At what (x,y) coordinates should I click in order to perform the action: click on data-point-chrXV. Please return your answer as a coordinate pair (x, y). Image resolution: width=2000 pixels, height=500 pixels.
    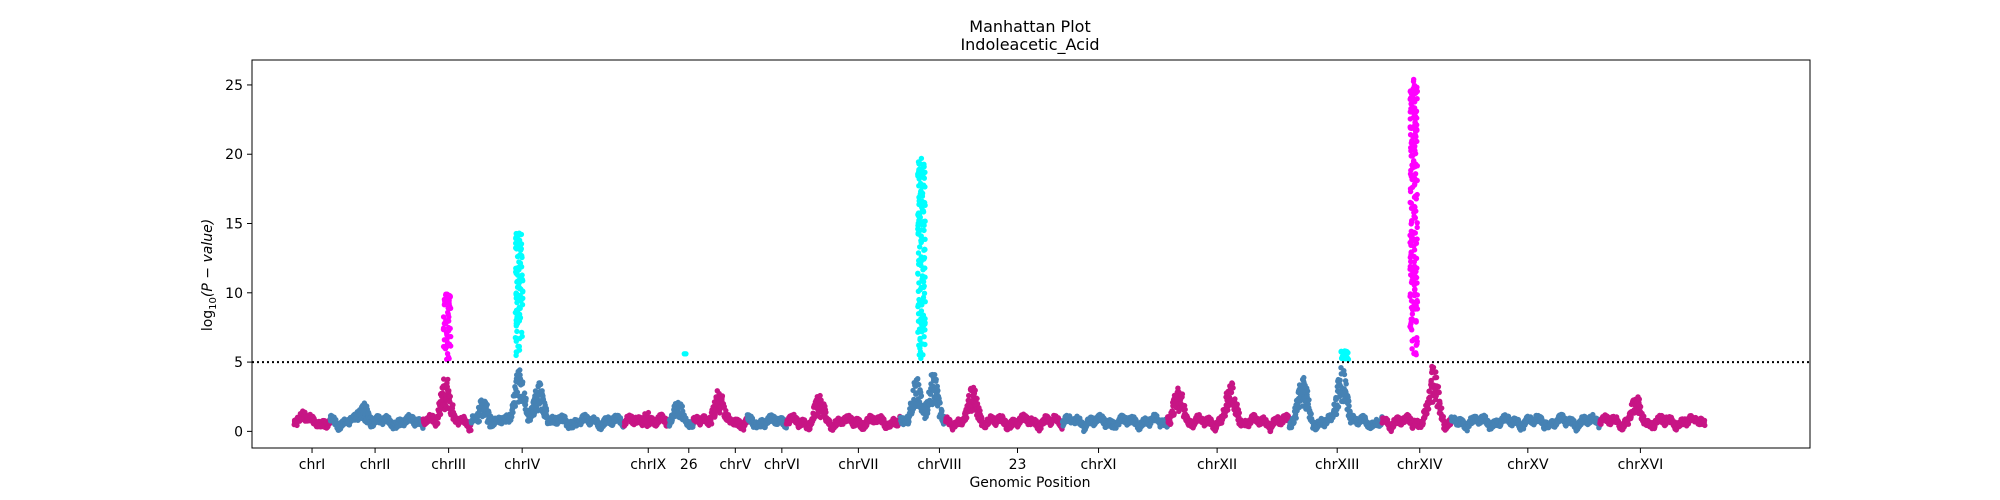
    Looking at the image, I should click on (1467, 431).